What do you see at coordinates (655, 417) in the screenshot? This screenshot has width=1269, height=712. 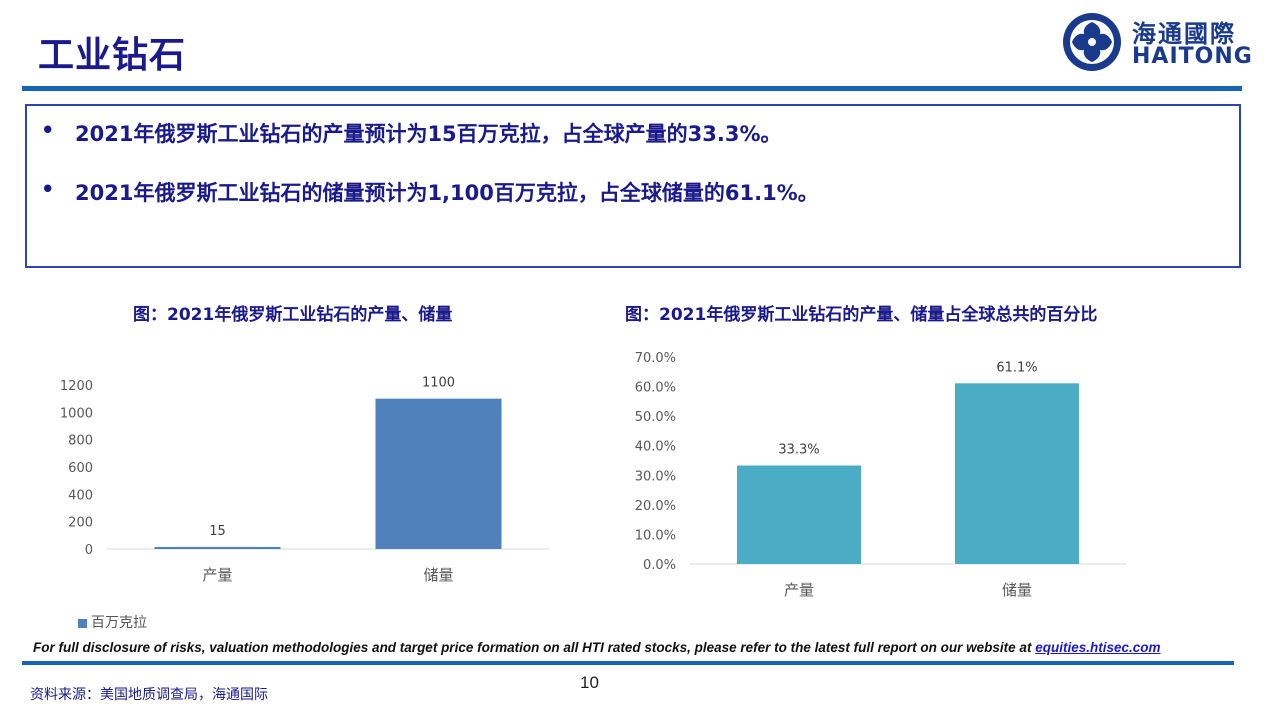 I see `y-tick-label: 50.0%` at bounding box center [655, 417].